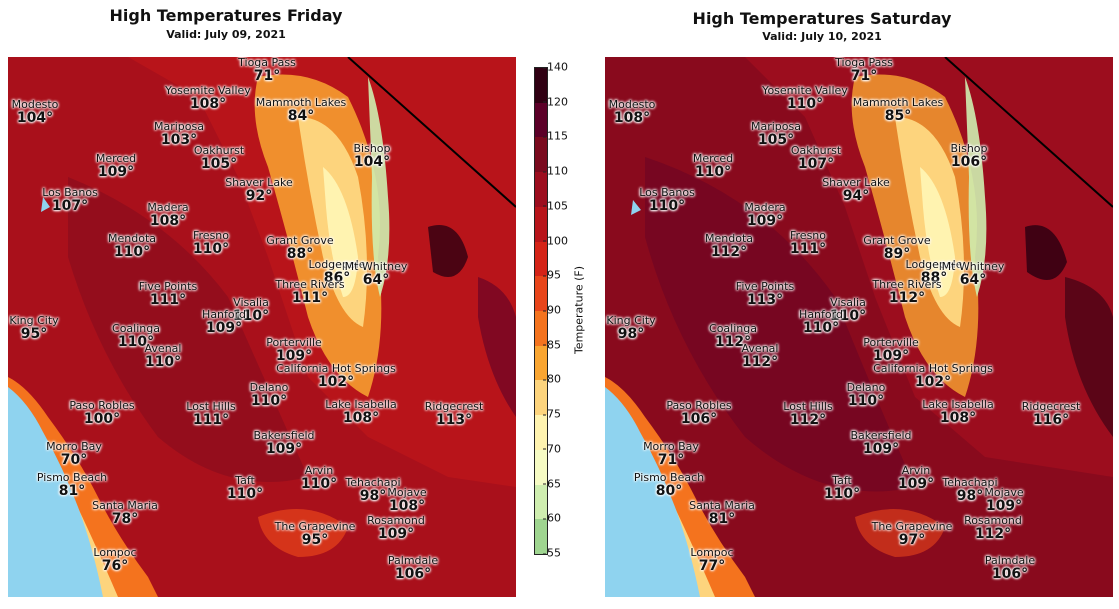 The height and width of the screenshot is (609, 1119). I want to click on city-name: Grant Grove, so click(300, 240).